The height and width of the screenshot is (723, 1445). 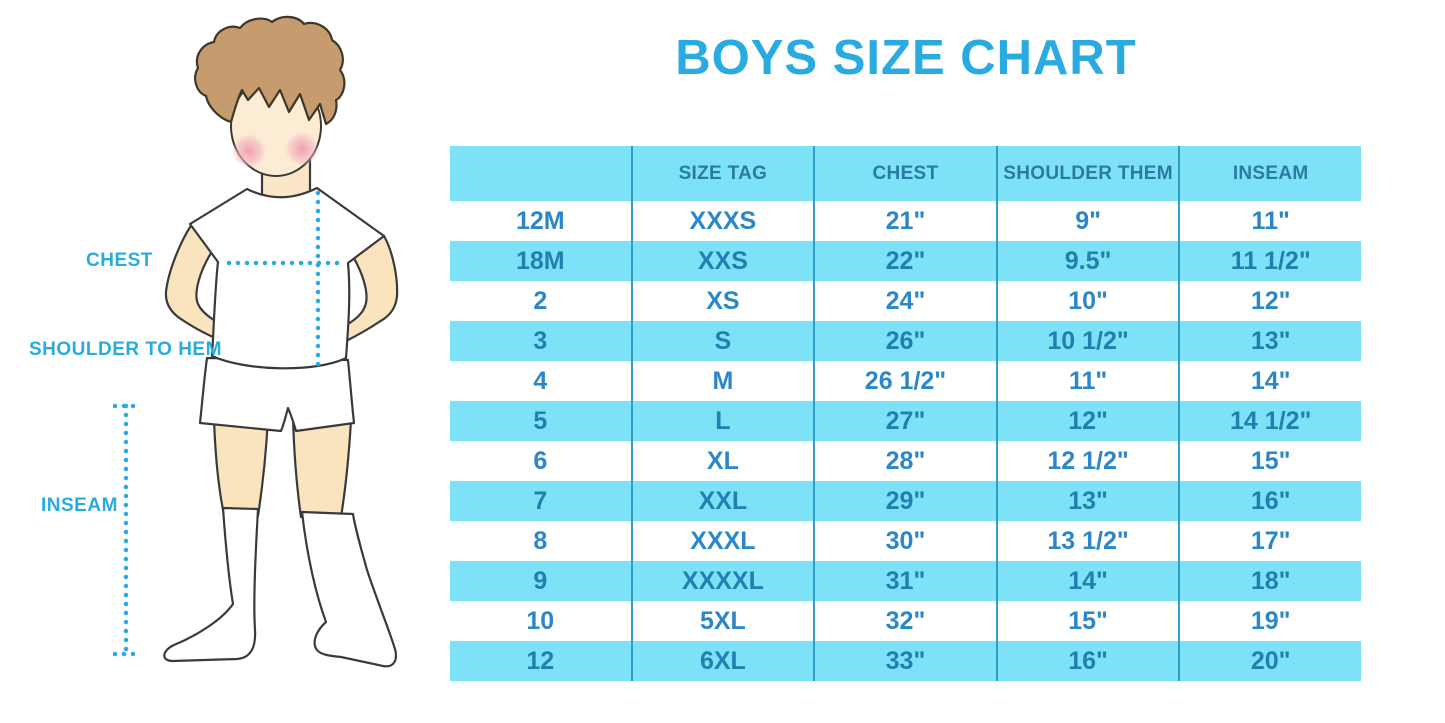 I want to click on boy-left-sock, so click(x=211, y=584).